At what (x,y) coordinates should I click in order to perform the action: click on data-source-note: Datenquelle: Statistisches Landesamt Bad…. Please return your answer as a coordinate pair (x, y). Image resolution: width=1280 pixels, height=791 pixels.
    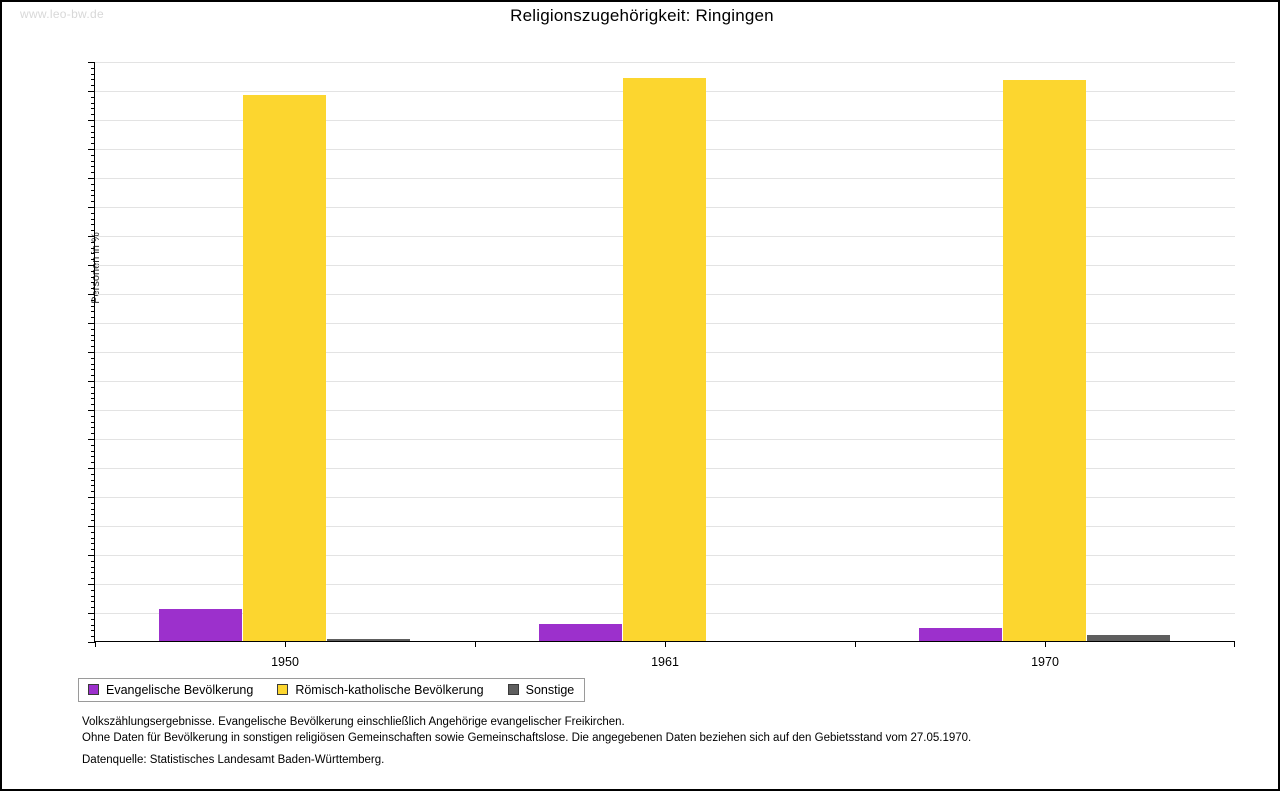
    Looking at the image, I should click on (233, 760).